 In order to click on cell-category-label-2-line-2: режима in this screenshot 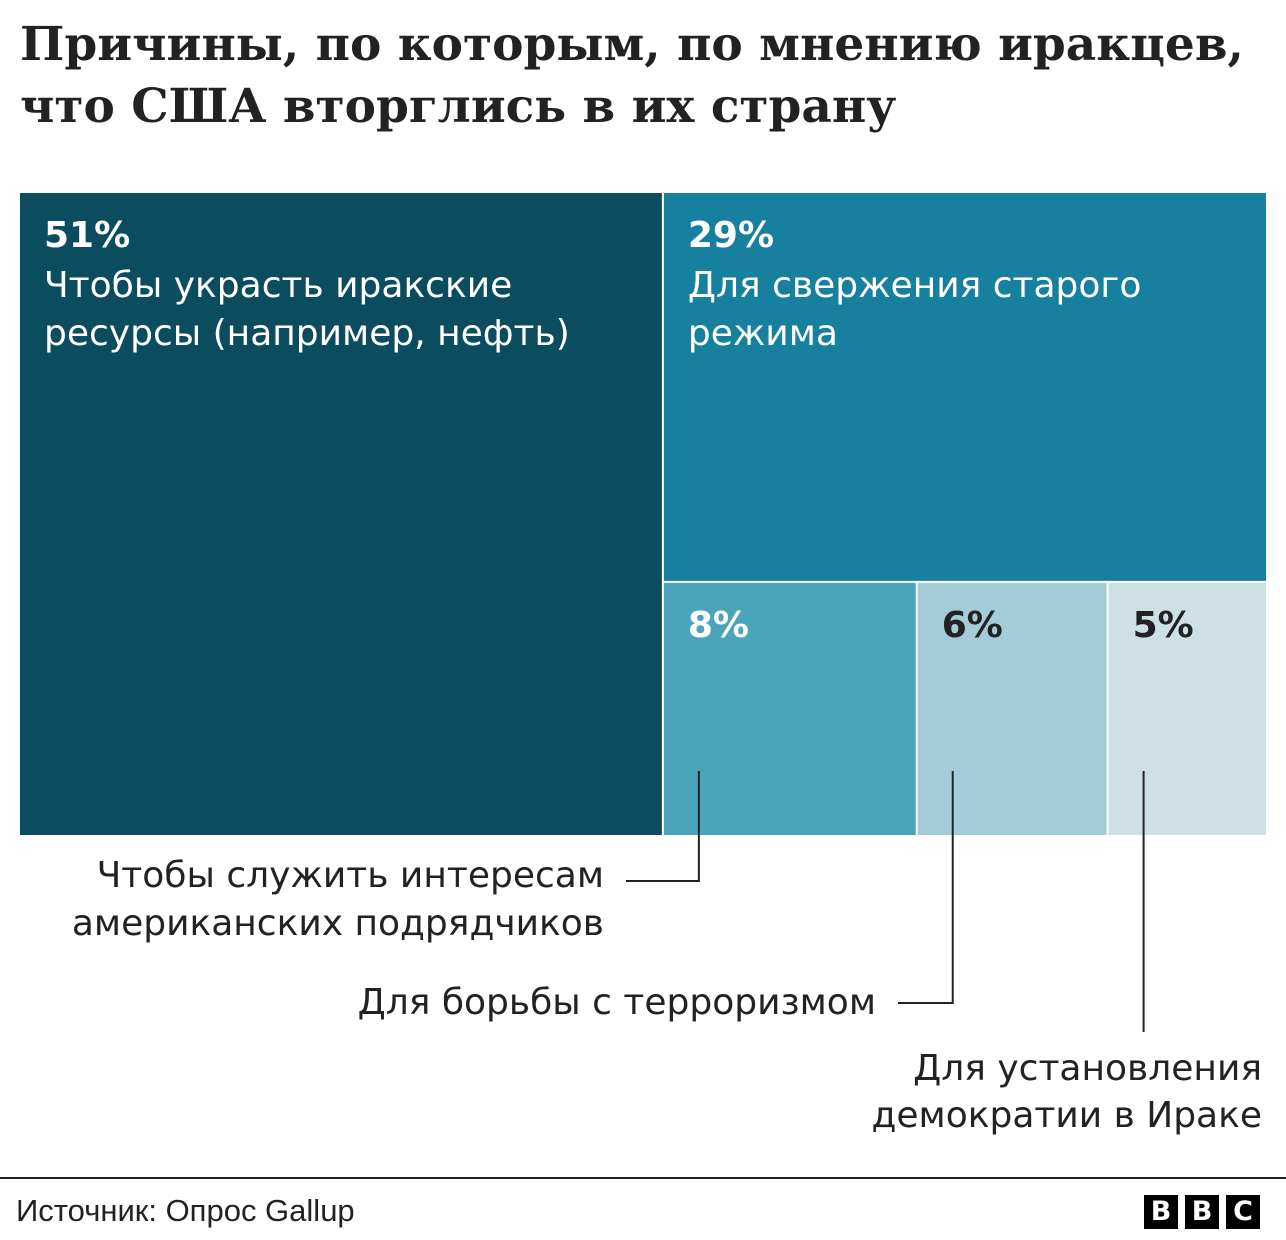, I will do `click(763, 333)`.